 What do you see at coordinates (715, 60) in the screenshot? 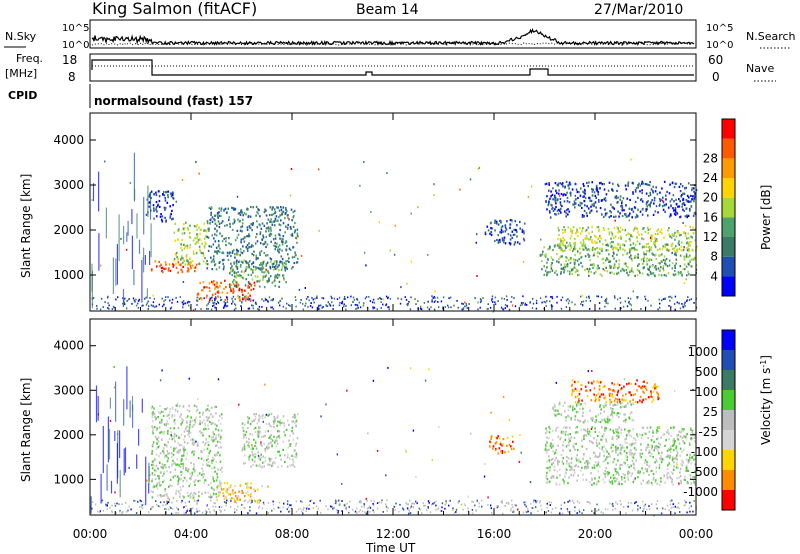
I see `nave-tick-high: 60` at bounding box center [715, 60].